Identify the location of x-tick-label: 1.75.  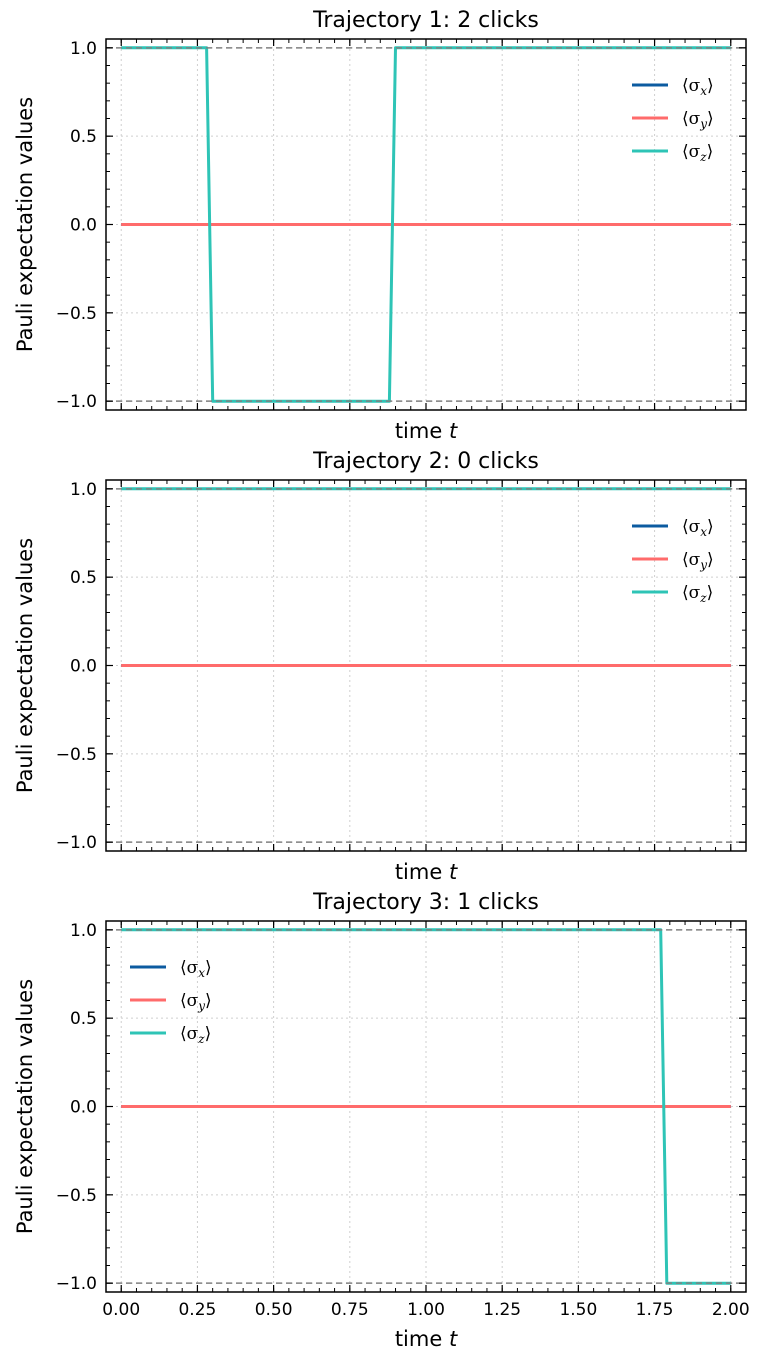
(655, 1310).